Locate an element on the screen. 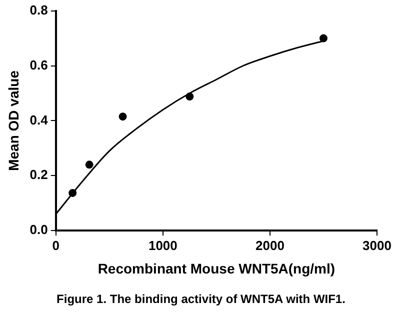 This screenshot has width=402, height=325. x-tick-label: 2000 is located at coordinates (269, 245).